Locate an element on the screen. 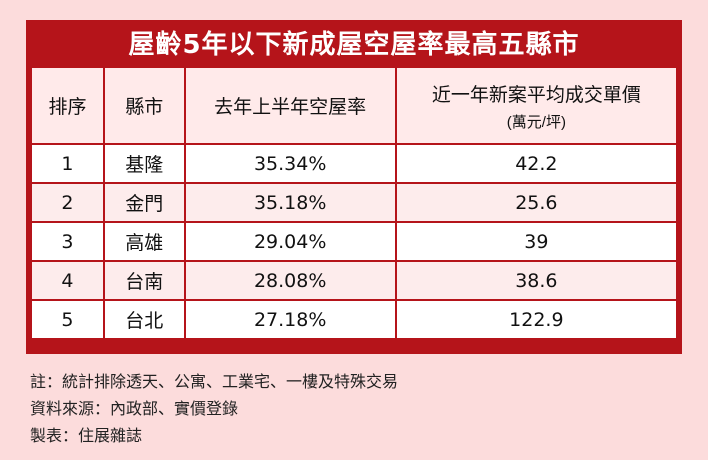 The width and height of the screenshot is (708, 460). header-price: 近一年新案平均成交單價 (萬元/坪) is located at coordinates (536, 105).